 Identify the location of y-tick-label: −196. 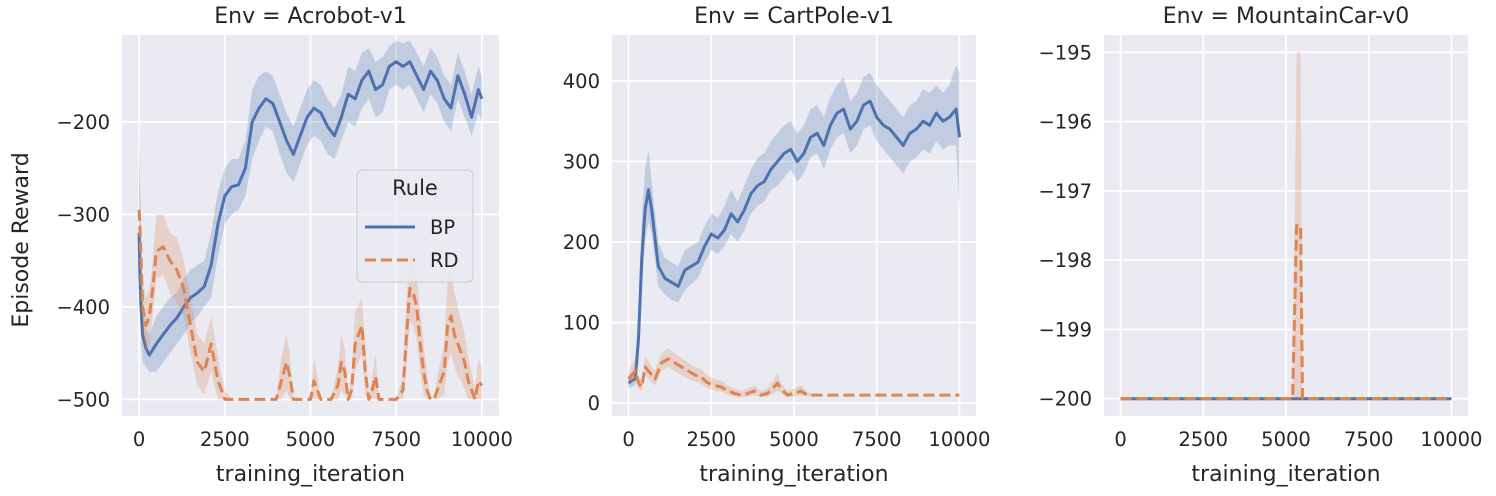
(1065, 122).